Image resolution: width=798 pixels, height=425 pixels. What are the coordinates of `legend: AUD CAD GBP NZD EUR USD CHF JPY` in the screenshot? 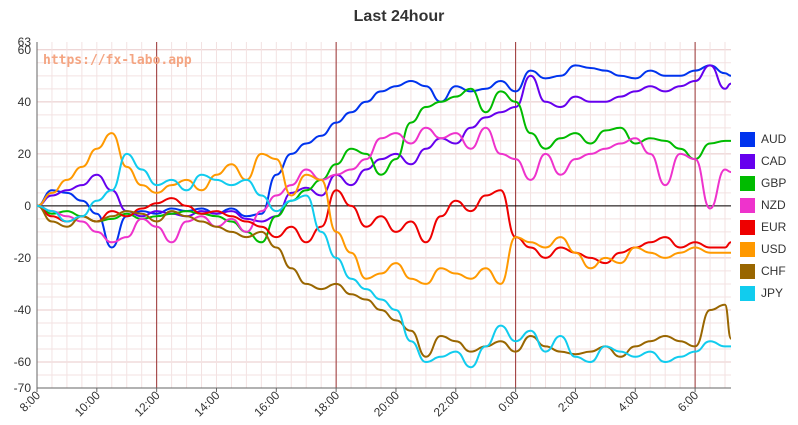 It's located at (763, 216).